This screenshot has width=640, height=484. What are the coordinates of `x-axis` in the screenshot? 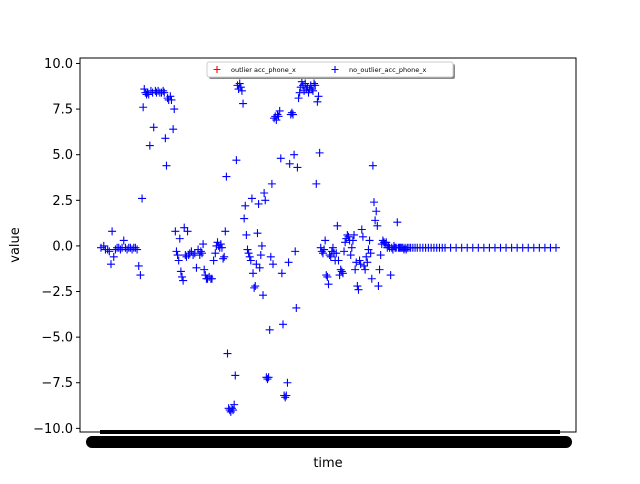 It's located at (329, 439).